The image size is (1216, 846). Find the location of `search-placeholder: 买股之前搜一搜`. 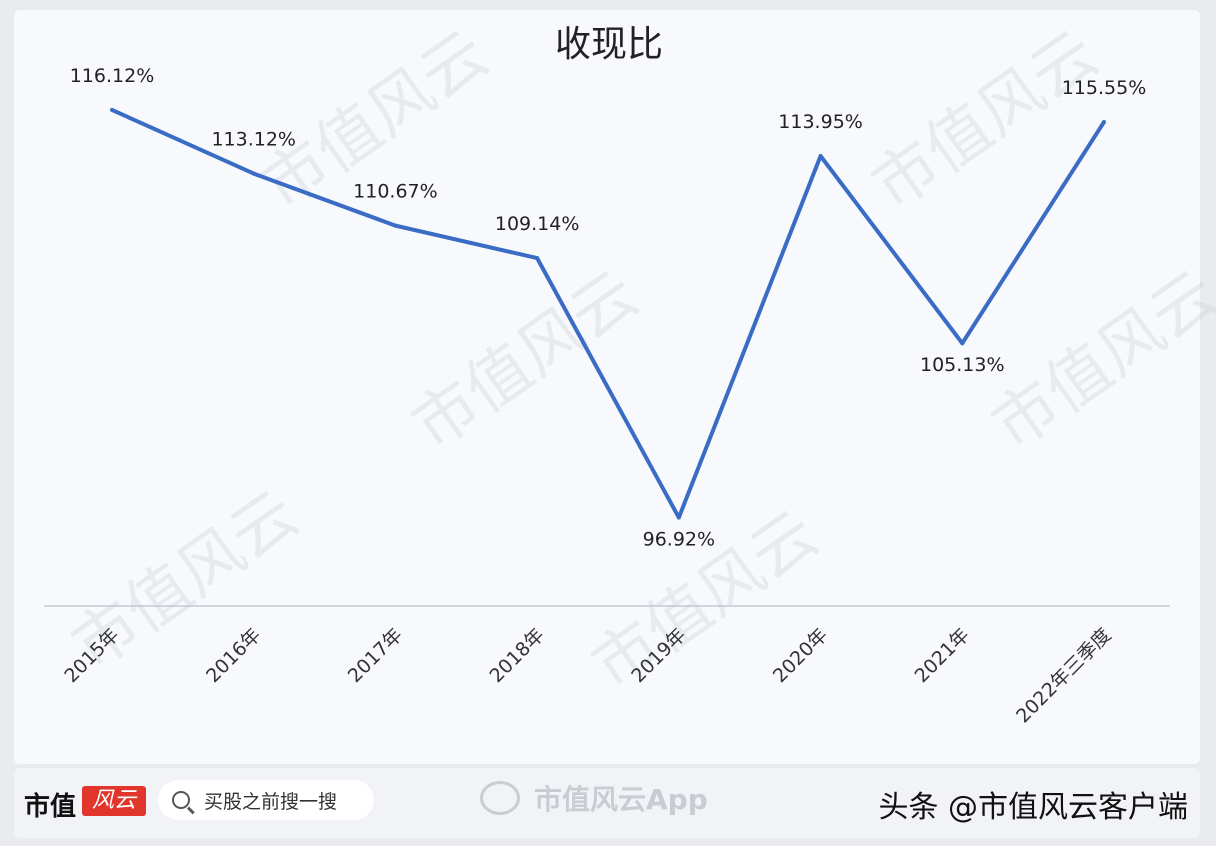

search-placeholder: 买股之前搜一搜 is located at coordinates (271, 801).